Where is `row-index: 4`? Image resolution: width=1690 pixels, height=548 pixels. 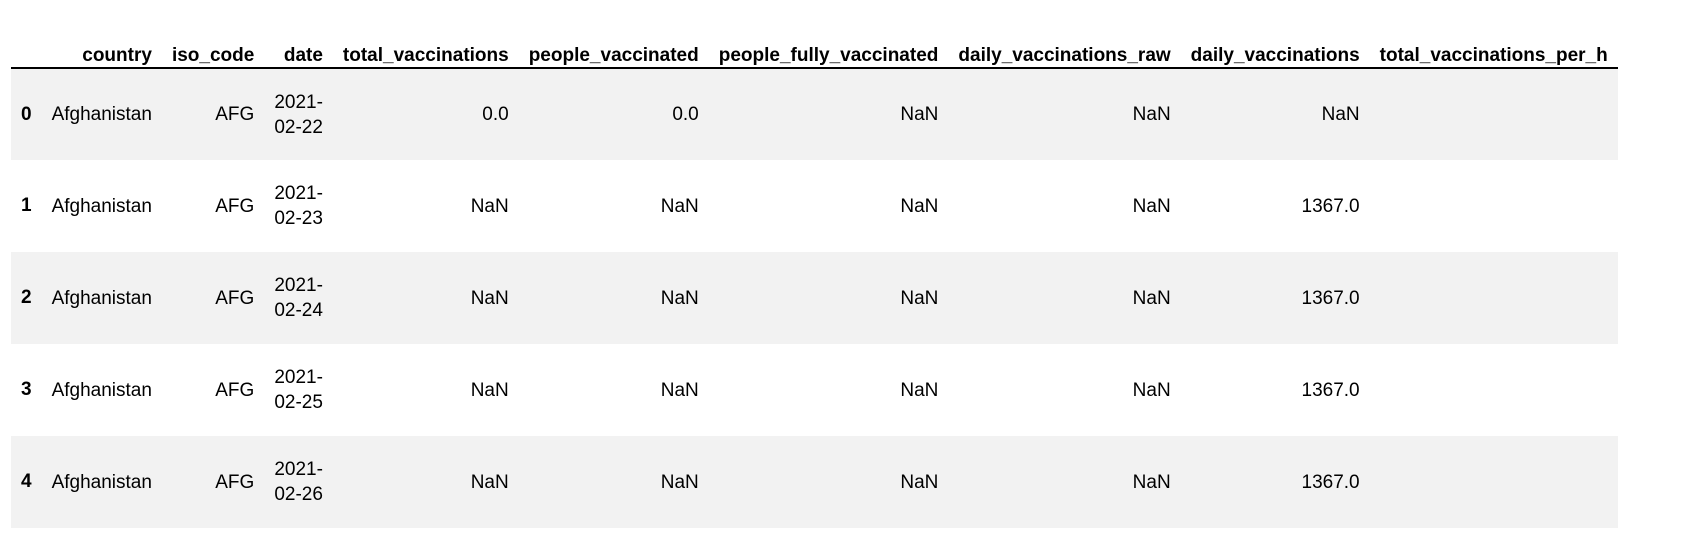
row-index: 4 is located at coordinates (26, 481).